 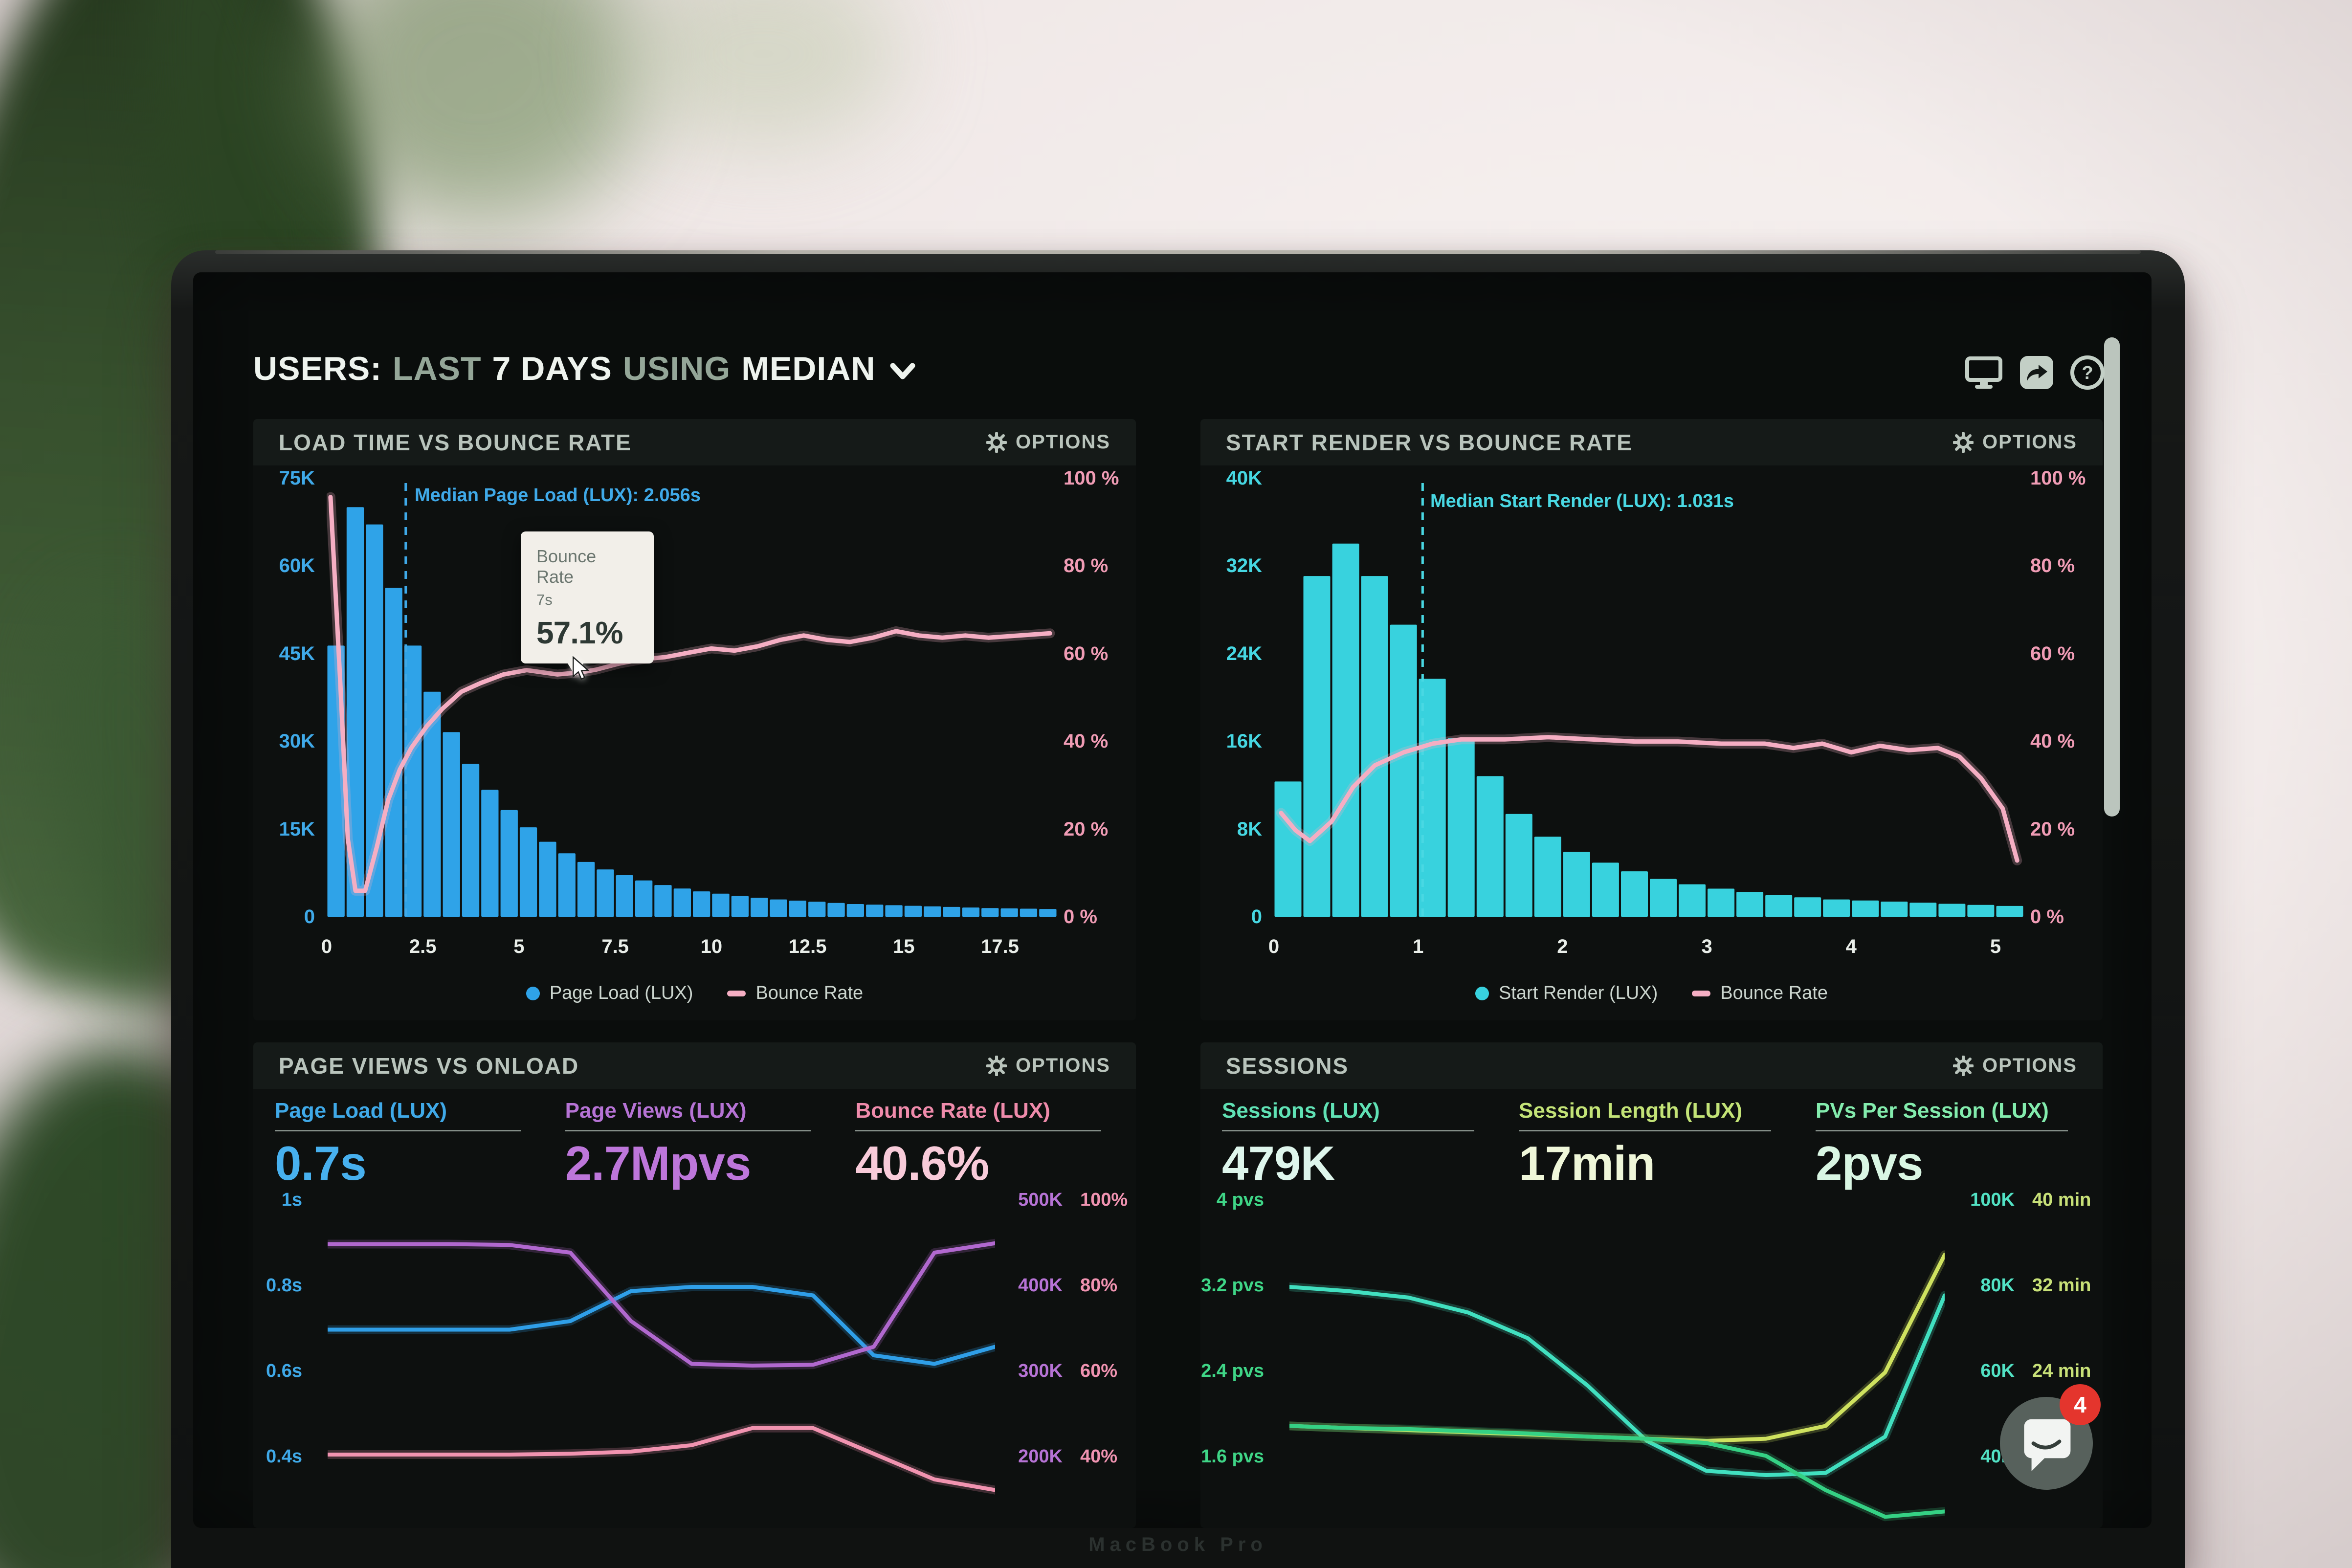 What do you see at coordinates (1066, 1356) in the screenshot?
I see `y-axis-right: 500K 100% 400K 80% 300K 60% 200K 40%` at bounding box center [1066, 1356].